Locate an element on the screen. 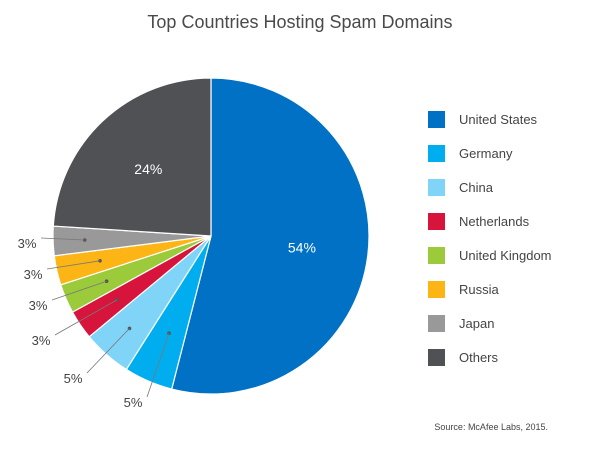 Image resolution: width=600 pixels, height=456 pixels. legend-item-others: Others is located at coordinates (490, 357).